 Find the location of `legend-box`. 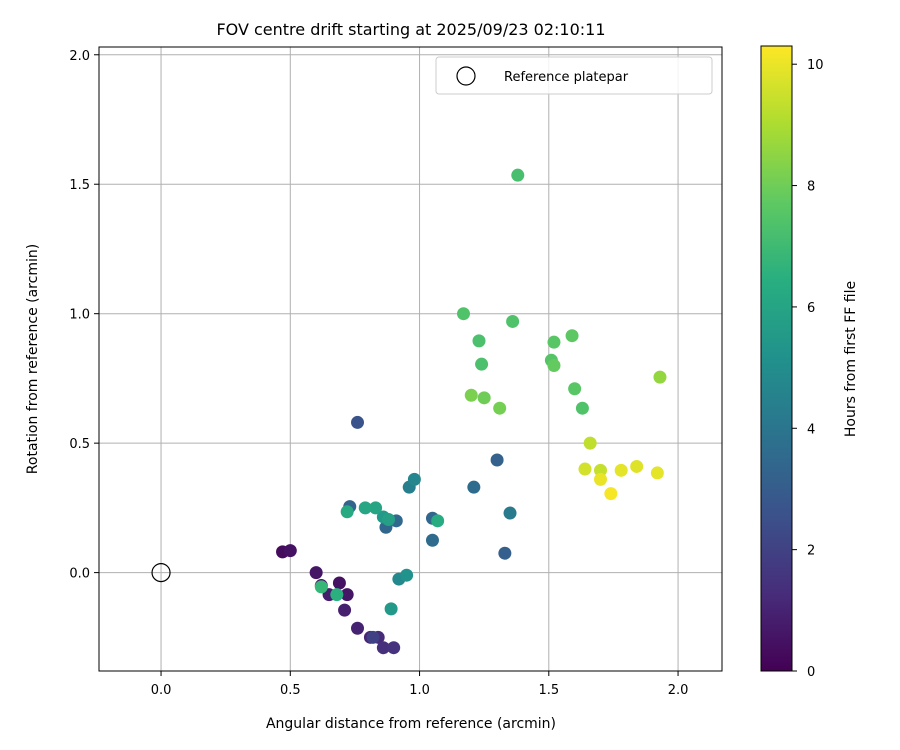

legend-box is located at coordinates (574, 75).